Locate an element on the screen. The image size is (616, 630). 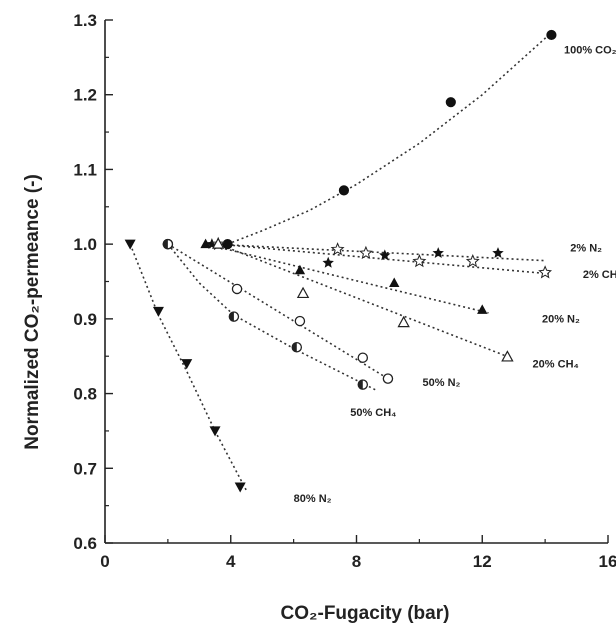
series-20pct-ch4 is located at coordinates (362, 299).